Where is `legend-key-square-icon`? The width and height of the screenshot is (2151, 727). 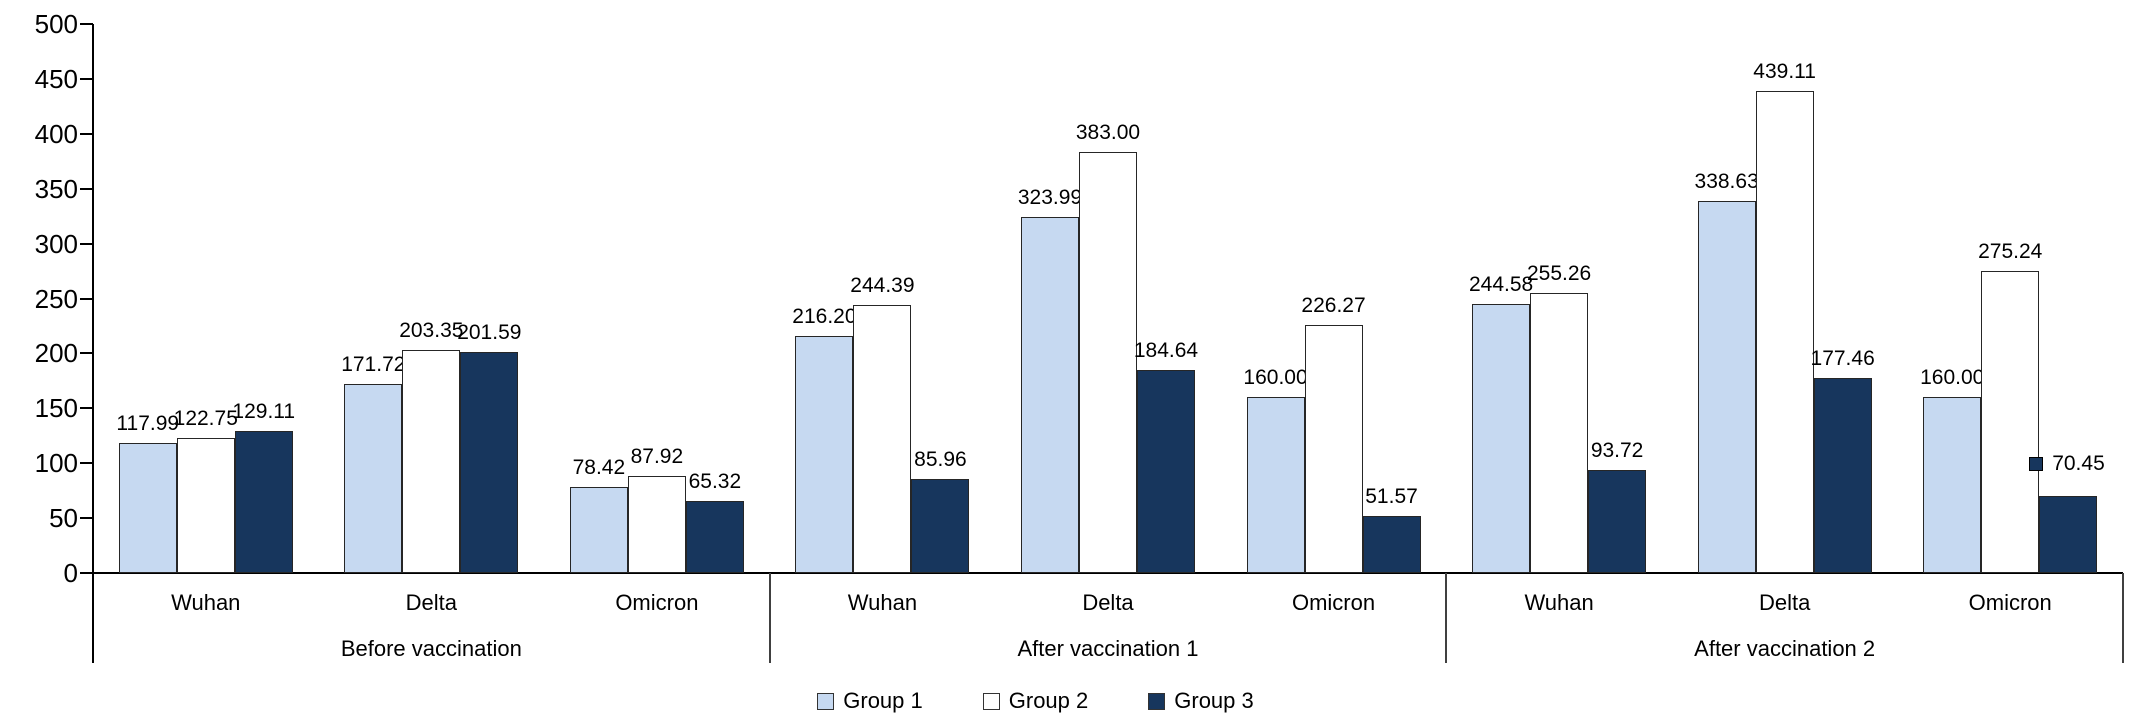
legend-key-square-icon is located at coordinates (2036, 463).